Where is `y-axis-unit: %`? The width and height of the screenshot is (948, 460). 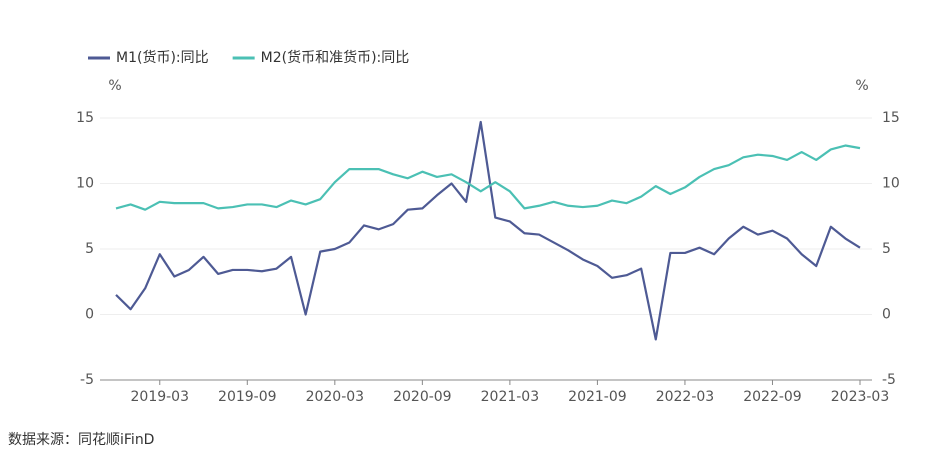
y-axis-unit: % is located at coordinates (114, 86).